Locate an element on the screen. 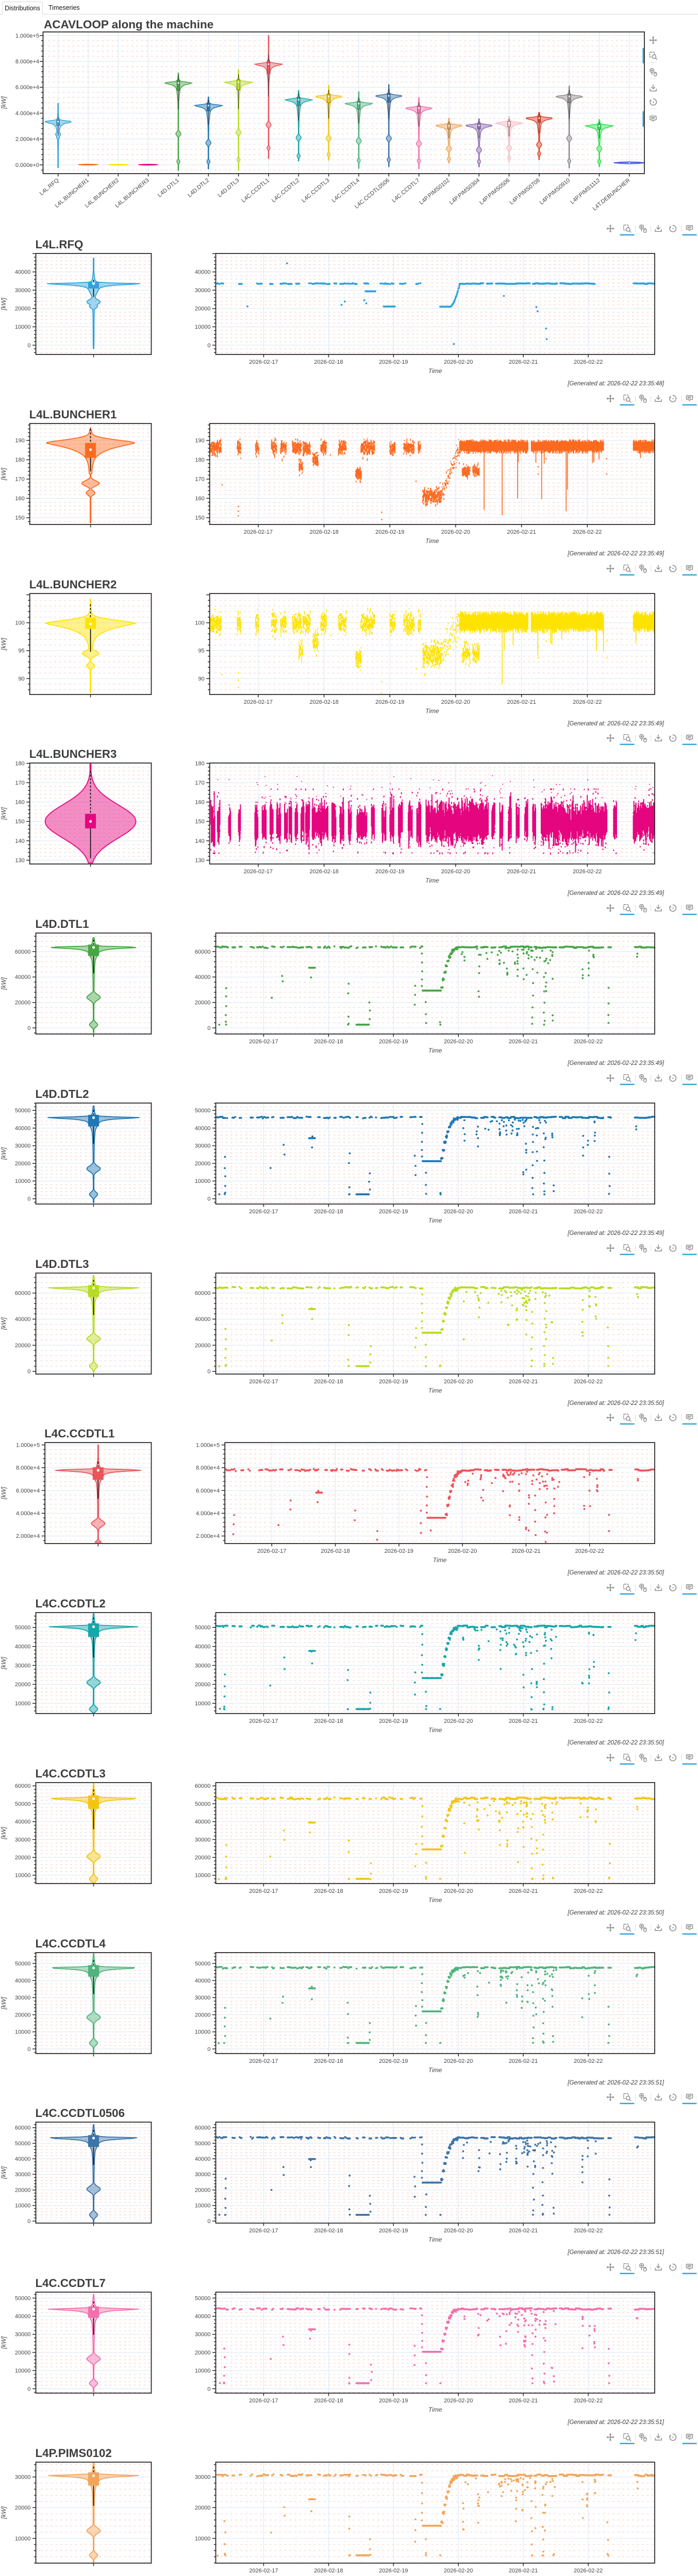  svg-text: L4P.PIMS0708 is located at coordinates (525, 191).